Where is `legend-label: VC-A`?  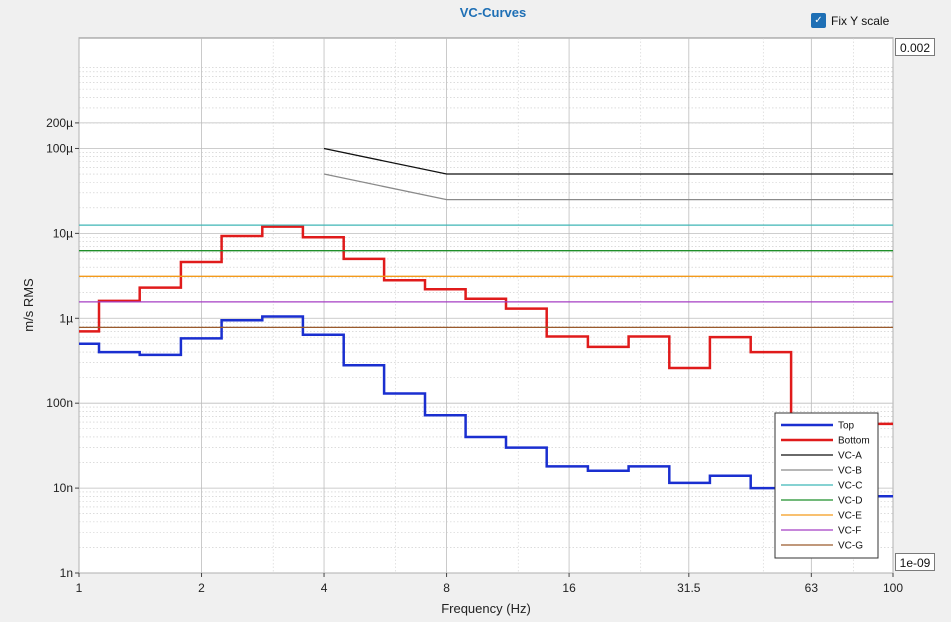 legend-label: VC-A is located at coordinates (850, 456).